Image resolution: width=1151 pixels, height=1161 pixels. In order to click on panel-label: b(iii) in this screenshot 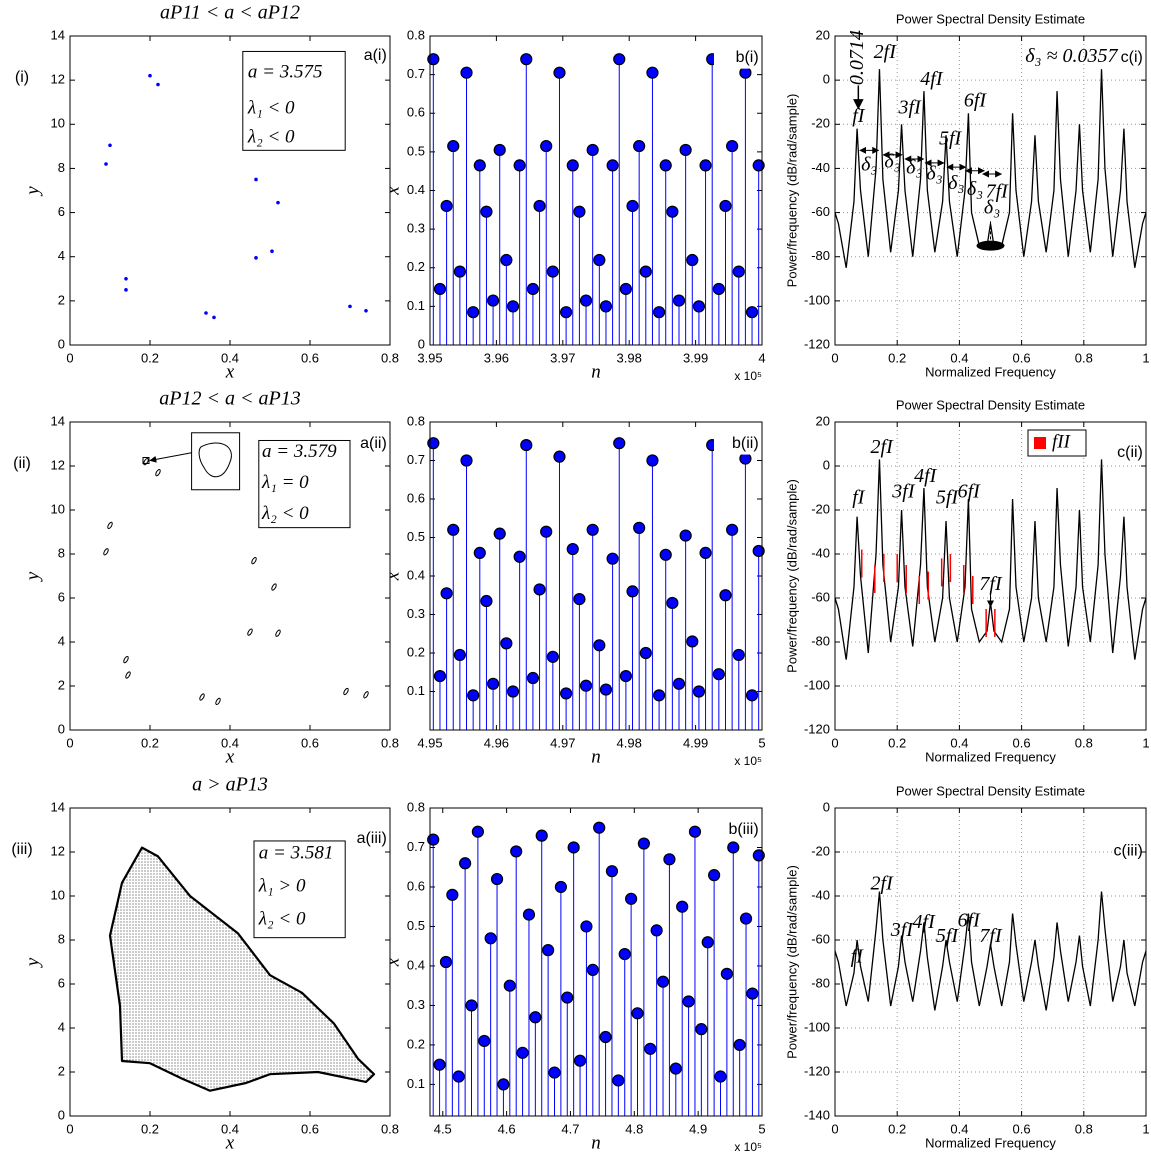, I will do `click(743, 829)`.